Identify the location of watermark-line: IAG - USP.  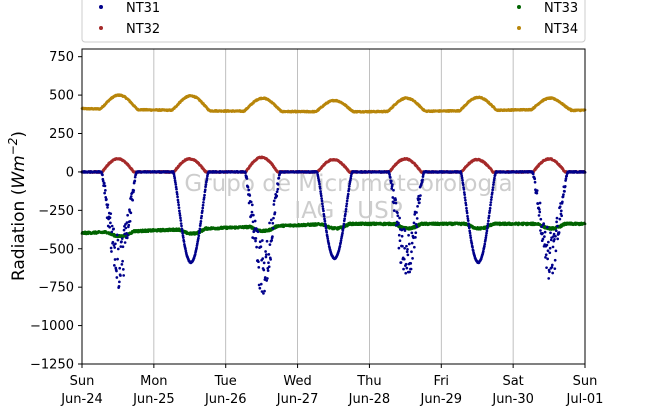
(348, 211).